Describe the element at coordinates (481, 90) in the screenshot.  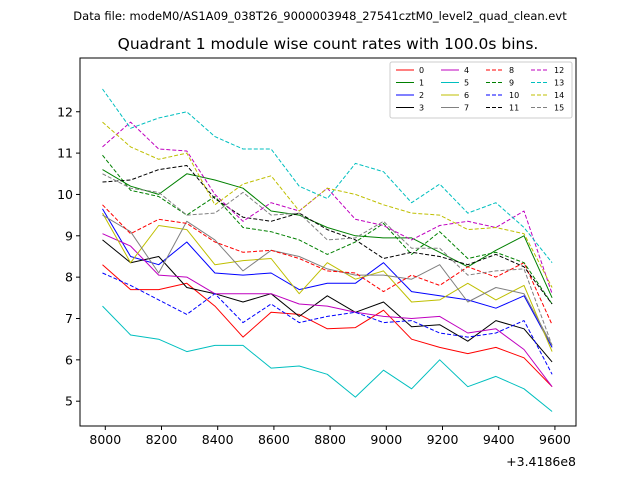
I see `legend-box` at that location.